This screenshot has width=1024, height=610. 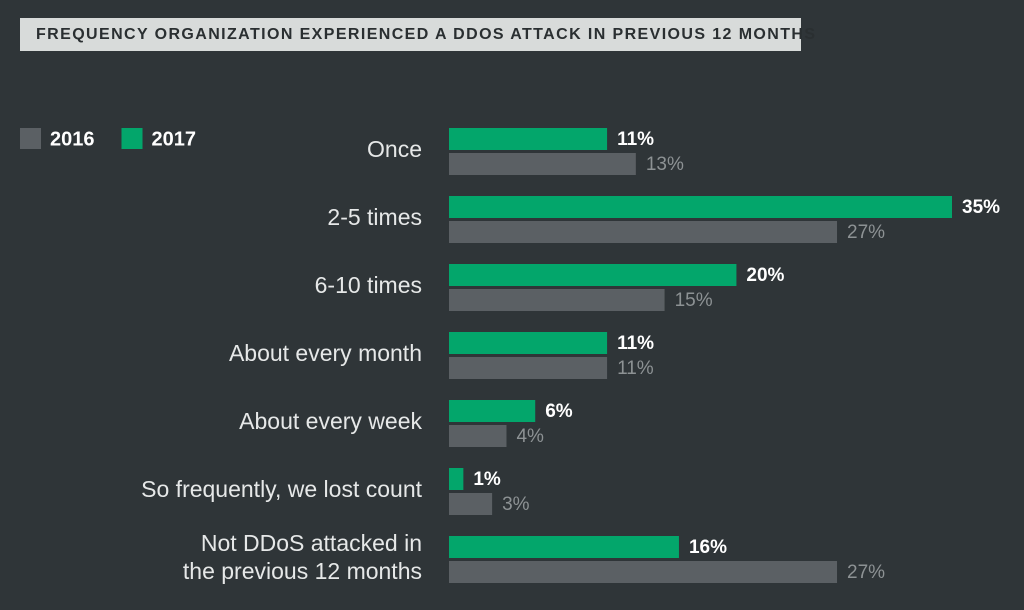 What do you see at coordinates (694, 300) in the screenshot?
I see `value-label: 15%` at bounding box center [694, 300].